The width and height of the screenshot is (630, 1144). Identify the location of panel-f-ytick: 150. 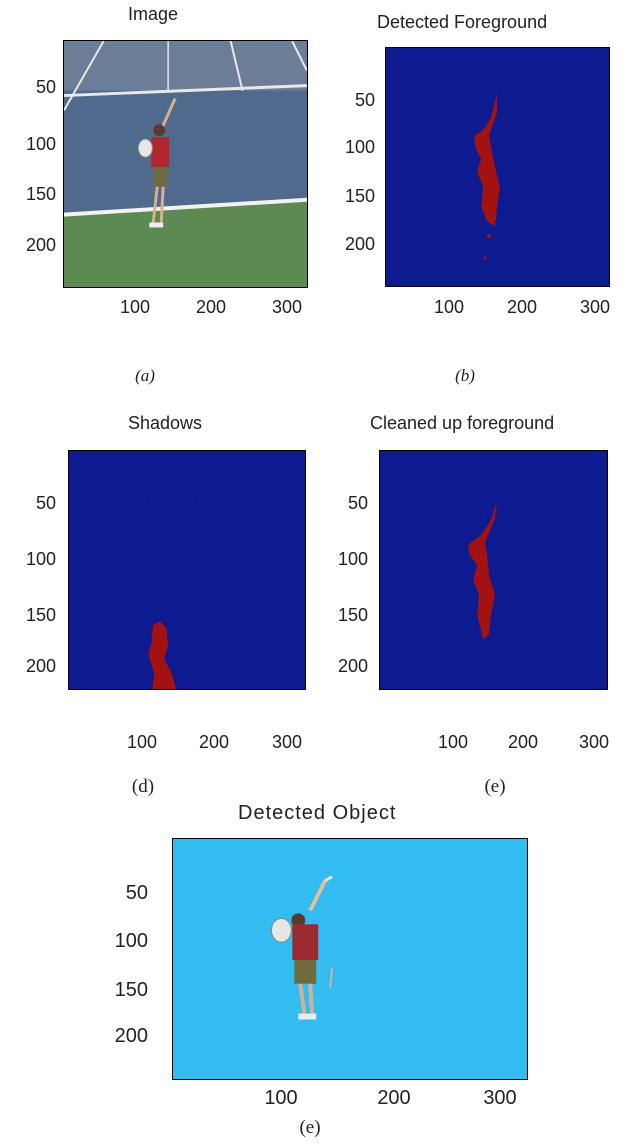
(131, 990).